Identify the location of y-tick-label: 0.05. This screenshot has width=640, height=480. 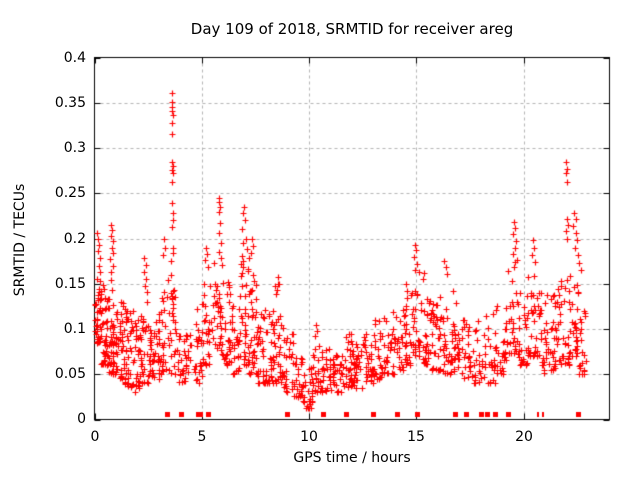
(70, 374).